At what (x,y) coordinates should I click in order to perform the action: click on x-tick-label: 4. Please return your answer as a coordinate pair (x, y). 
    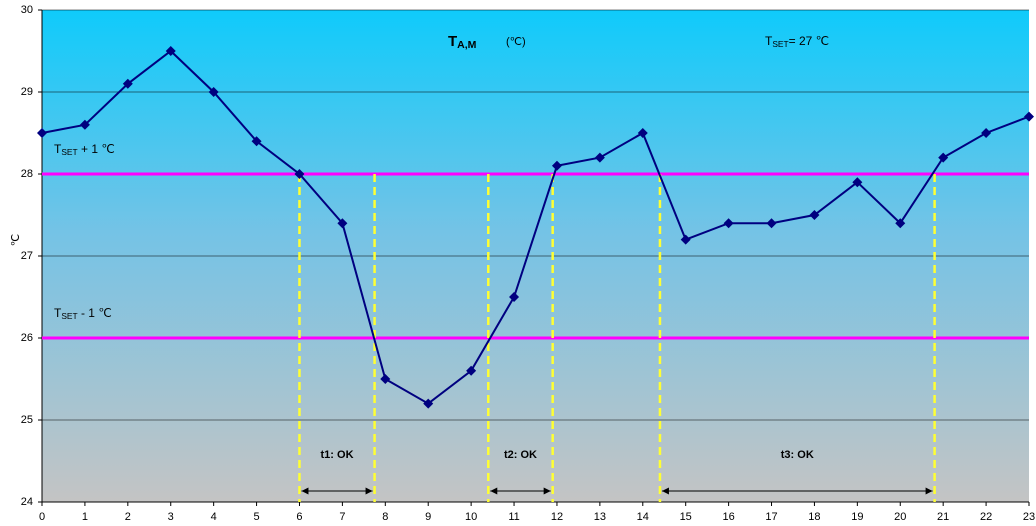
    Looking at the image, I should click on (214, 517).